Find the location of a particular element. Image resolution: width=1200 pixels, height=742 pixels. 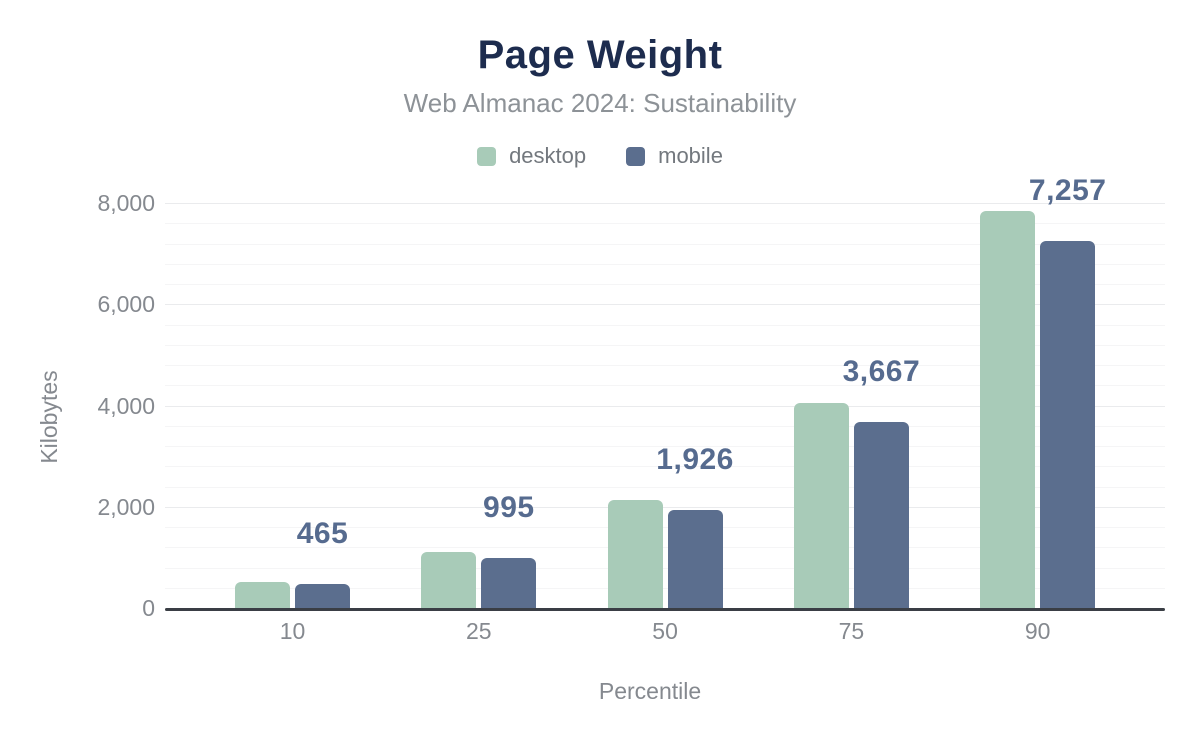

bar-value-label: 7,257 is located at coordinates (1067, 190).